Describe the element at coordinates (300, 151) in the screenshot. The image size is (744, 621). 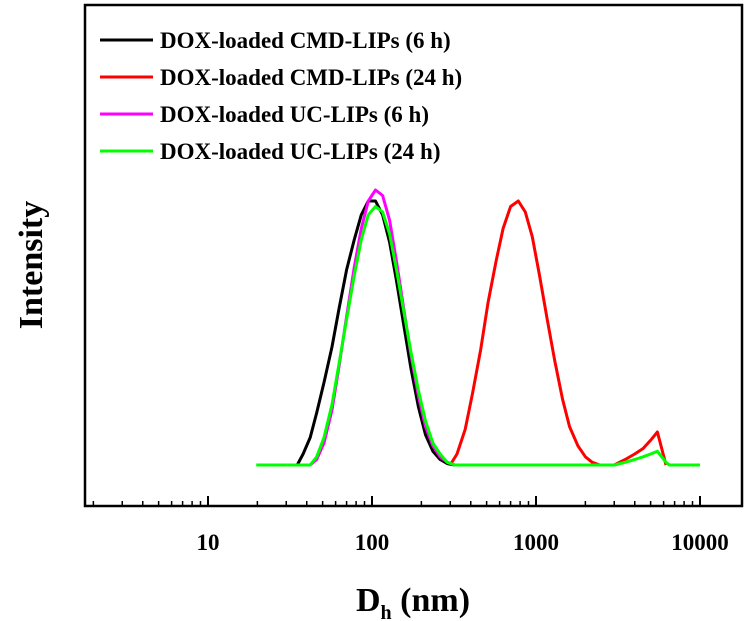
I see `legend-label: DOX-loaded UC-LIPs (24 h)` at that location.